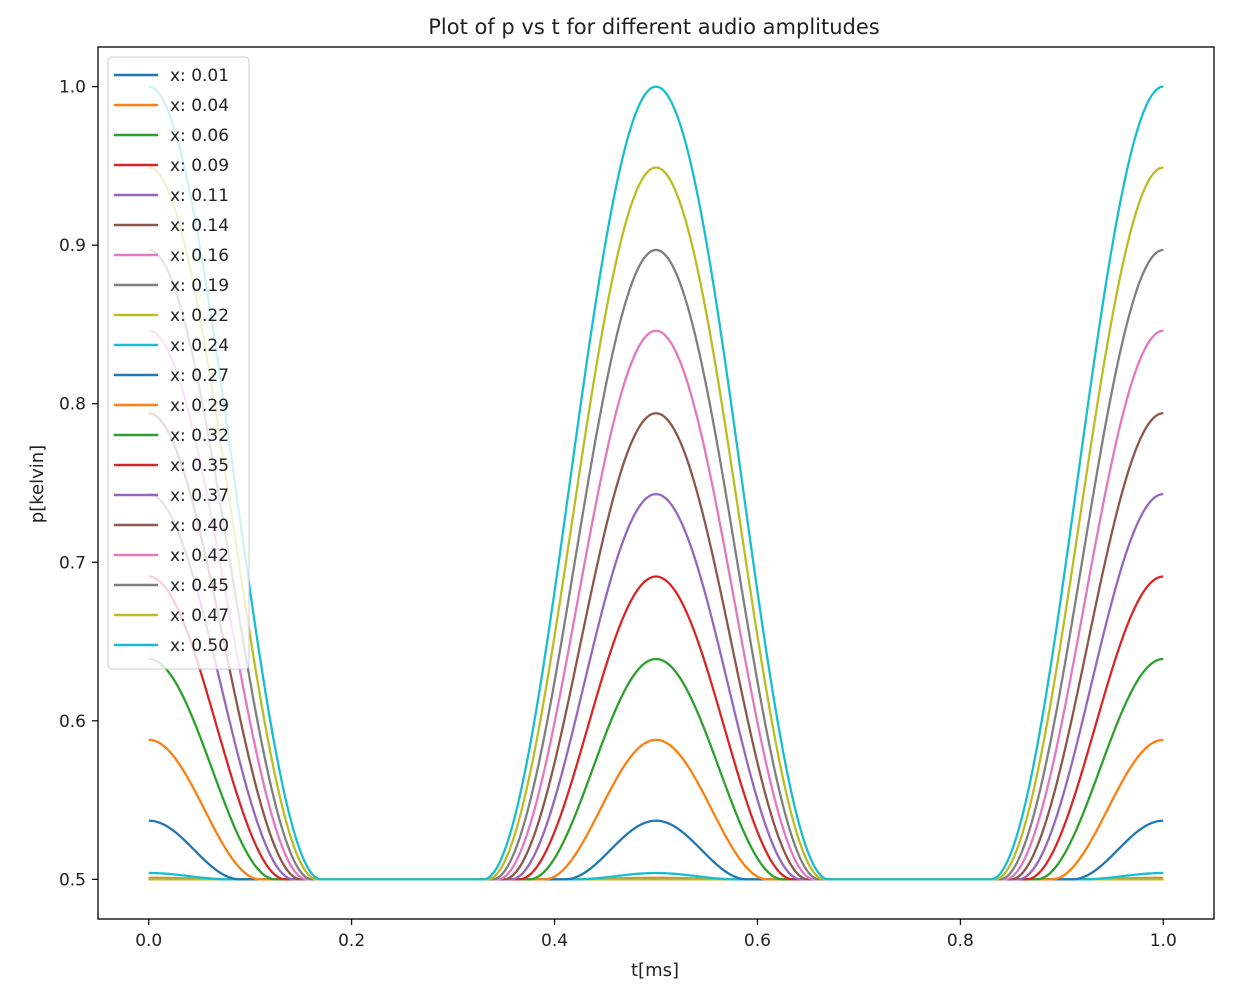  What do you see at coordinates (199, 76) in the screenshot?
I see `legend-label: x: 0.01` at bounding box center [199, 76].